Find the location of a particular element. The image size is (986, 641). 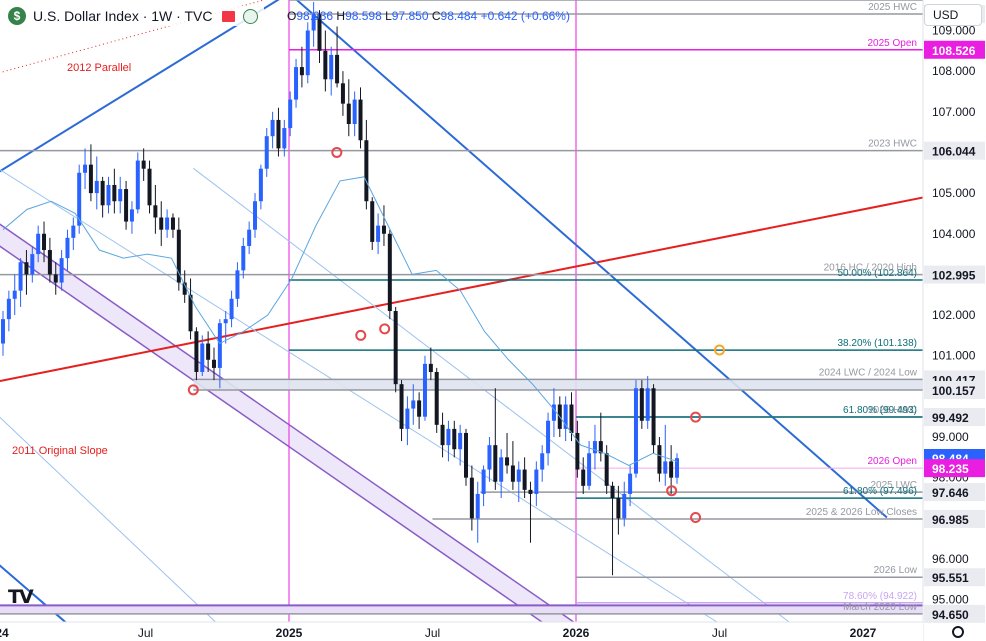

time-axis: 24 Jul 2025 Jul 2026 Jul 2027 is located at coordinates (461, 631).